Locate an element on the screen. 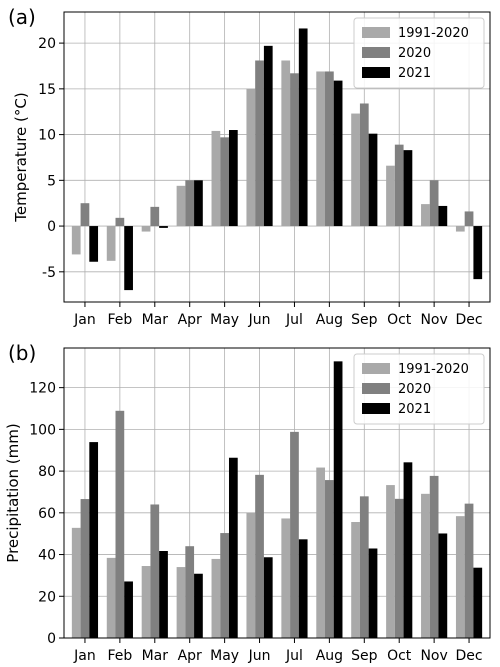  y-tick-label: 100 is located at coordinates (42, 430).